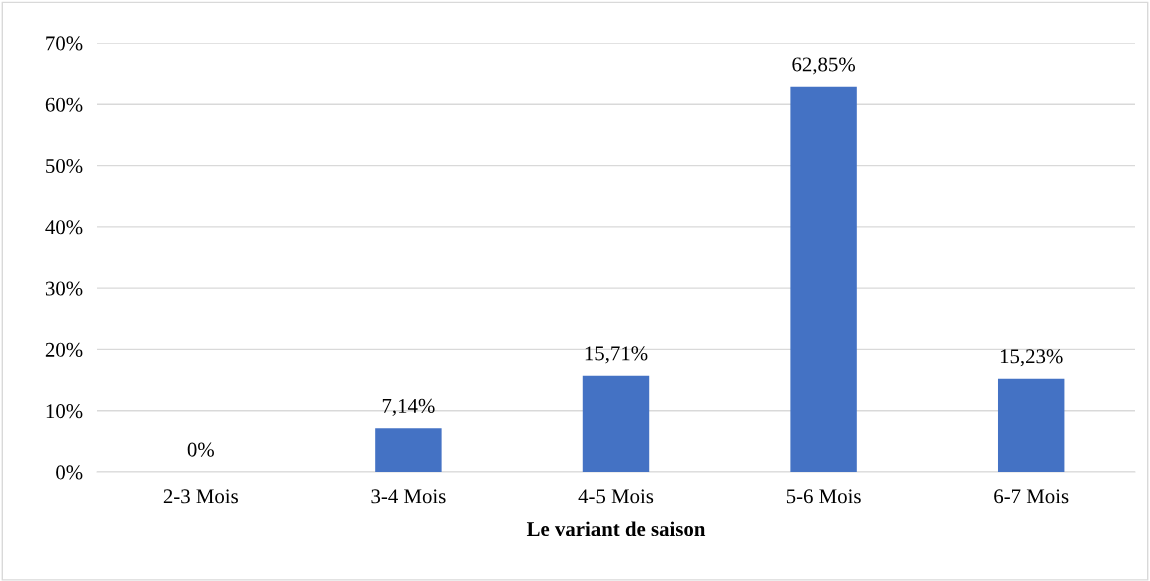 This screenshot has width=1150, height=581. Describe the element at coordinates (1031, 358) in the screenshot. I see `data-label: 15,23%` at that location.